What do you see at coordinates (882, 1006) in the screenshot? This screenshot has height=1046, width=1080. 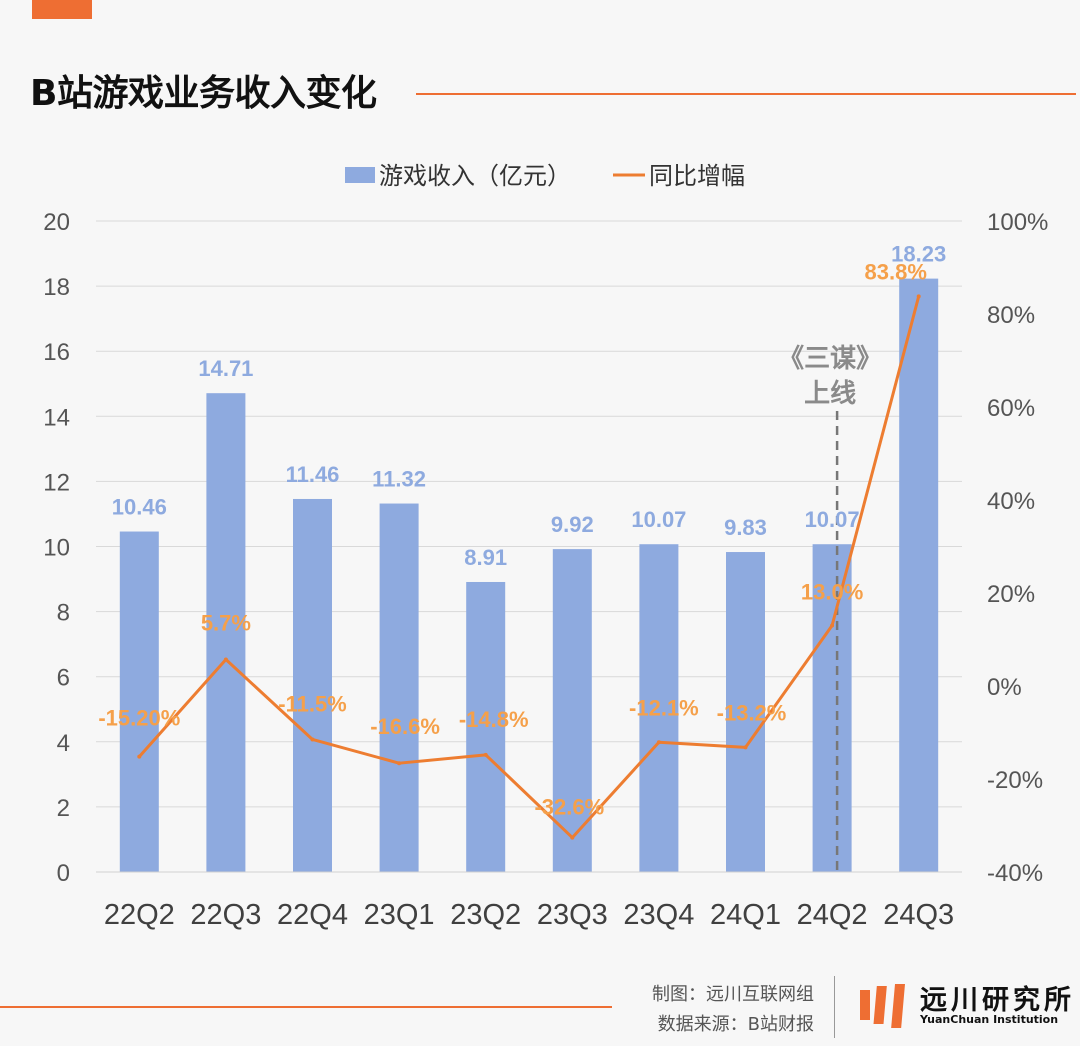 I see `logo-bars-icon` at bounding box center [882, 1006].